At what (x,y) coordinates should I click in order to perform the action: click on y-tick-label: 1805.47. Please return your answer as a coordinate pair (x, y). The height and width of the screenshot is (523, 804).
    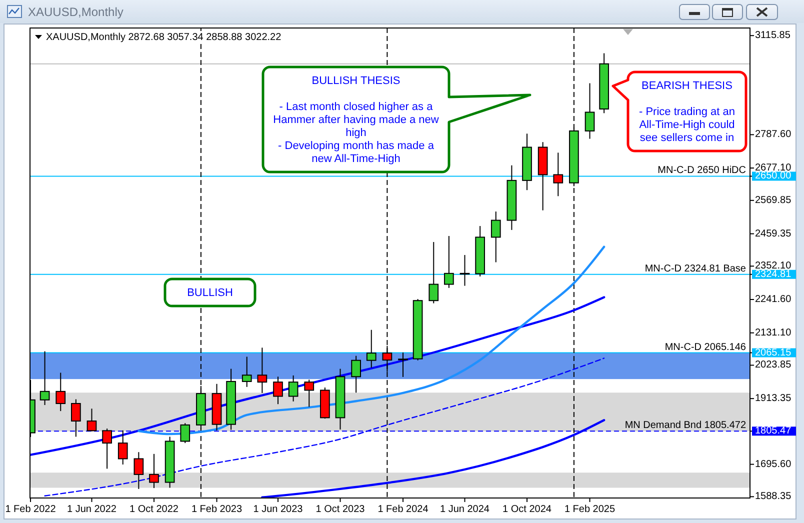
    Looking at the image, I should click on (773, 431).